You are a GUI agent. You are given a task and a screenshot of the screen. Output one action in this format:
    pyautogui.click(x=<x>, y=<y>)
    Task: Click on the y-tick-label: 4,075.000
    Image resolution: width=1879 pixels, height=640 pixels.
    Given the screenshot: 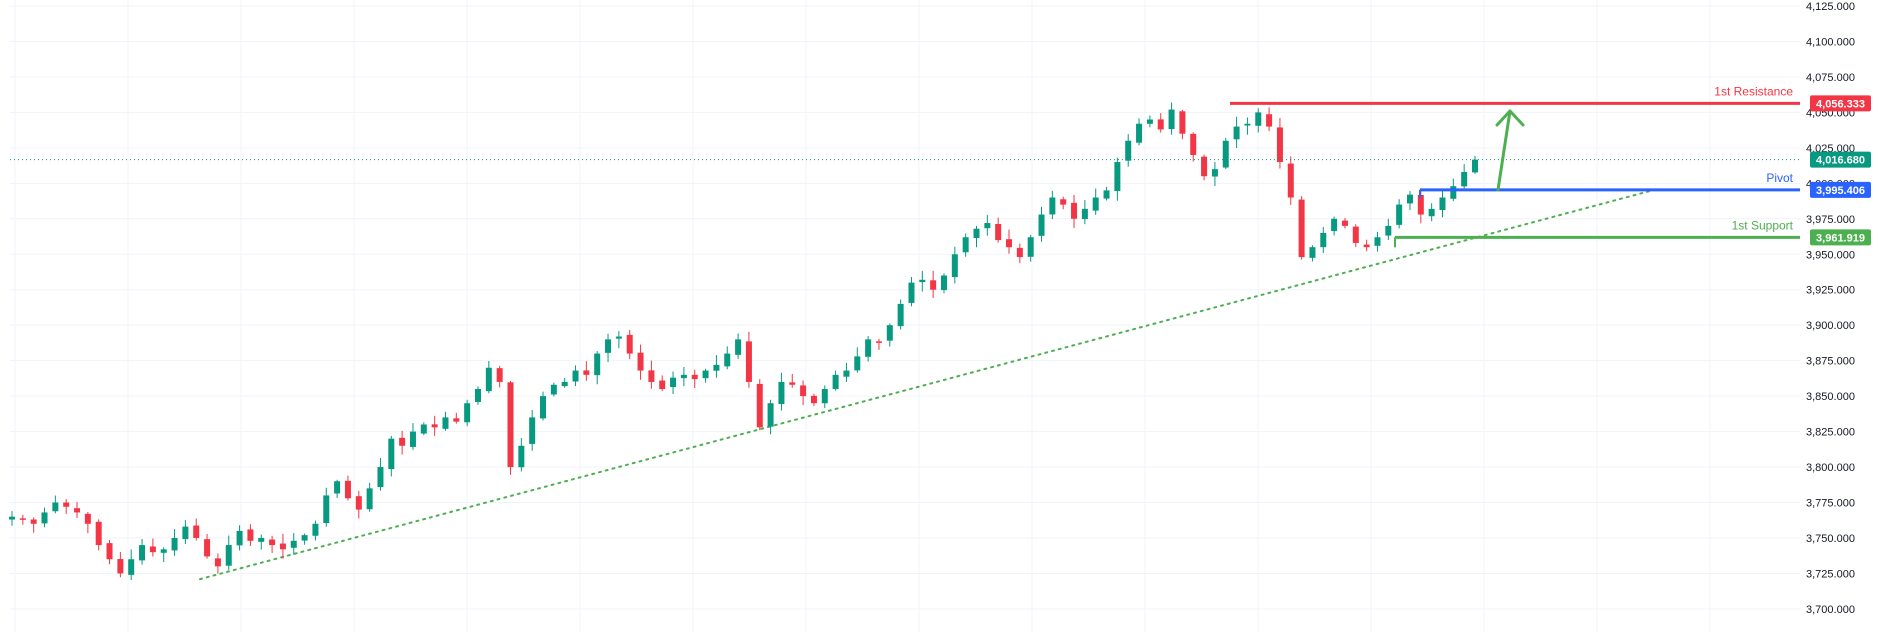 What is the action you would take?
    pyautogui.click(x=1830, y=78)
    